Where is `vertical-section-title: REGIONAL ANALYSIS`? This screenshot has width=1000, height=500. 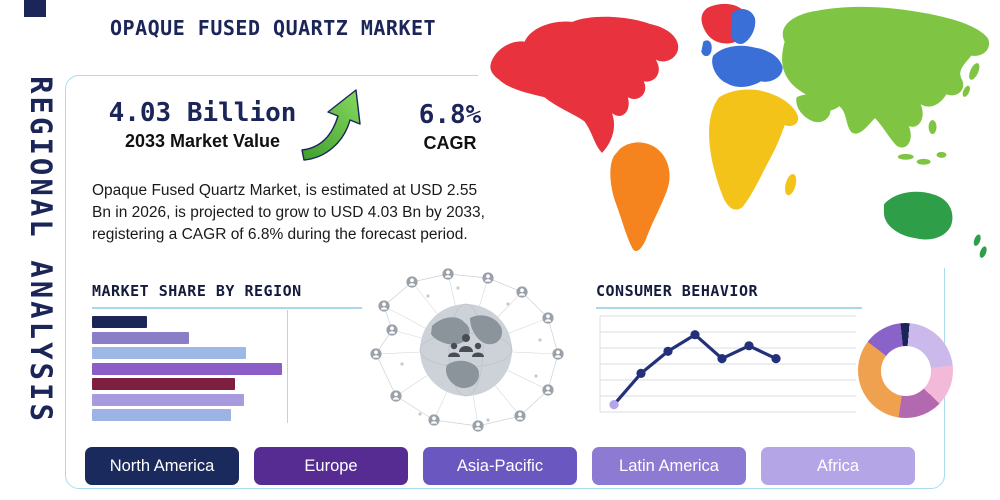
vertical-section-title: REGIONAL ANALYSIS is located at coordinates (41, 250).